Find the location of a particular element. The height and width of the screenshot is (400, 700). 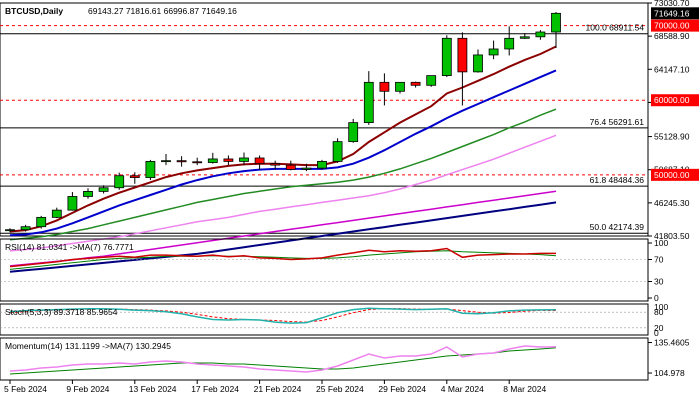

momentum-axis: 135.4605 104.978 is located at coordinates (669, 358).